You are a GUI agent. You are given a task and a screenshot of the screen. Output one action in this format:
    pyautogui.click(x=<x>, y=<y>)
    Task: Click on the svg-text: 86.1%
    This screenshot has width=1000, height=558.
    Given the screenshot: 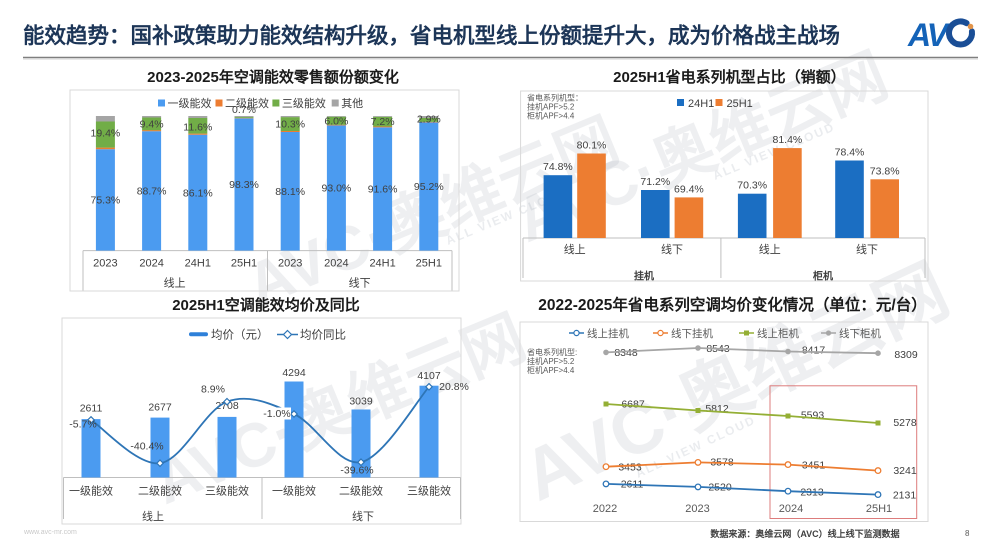 What is the action you would take?
    pyautogui.click(x=198, y=193)
    